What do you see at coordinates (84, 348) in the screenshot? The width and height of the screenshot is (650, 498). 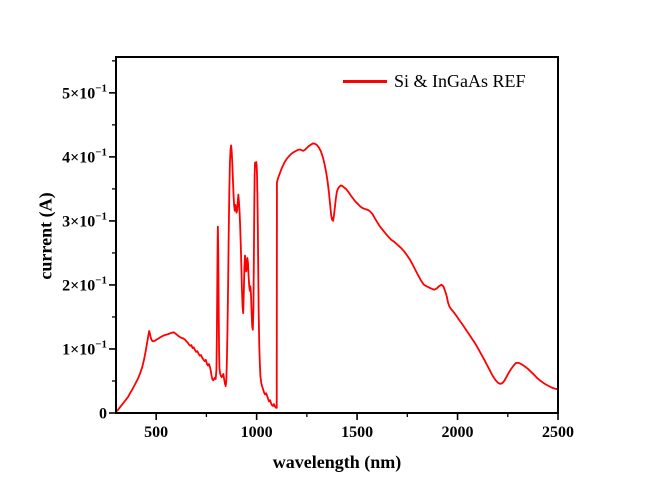 I see `y-tick-label: 1×10⁻¹` at bounding box center [84, 348].